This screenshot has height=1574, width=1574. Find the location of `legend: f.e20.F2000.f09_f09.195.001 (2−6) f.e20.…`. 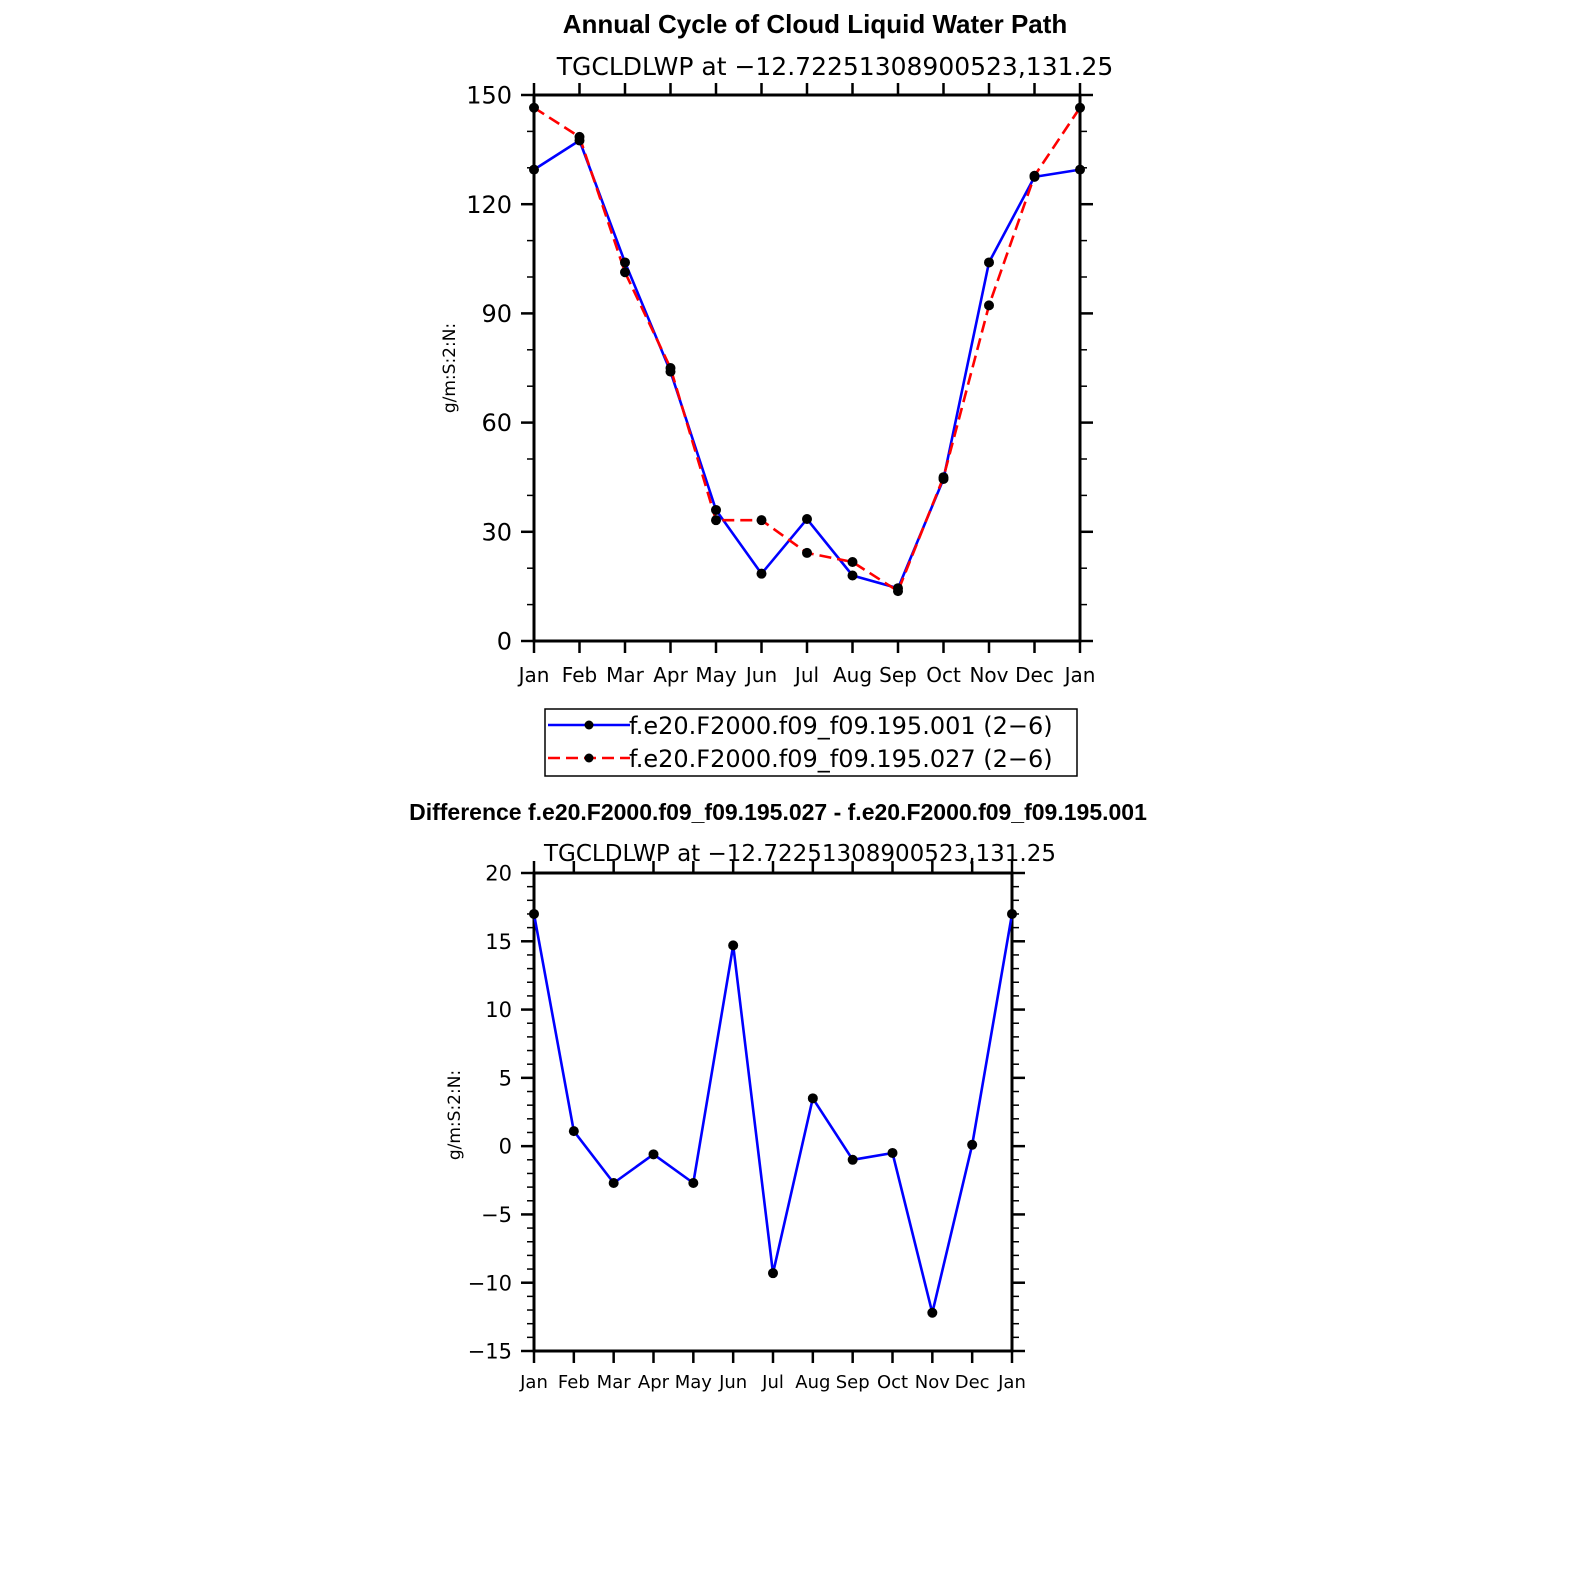

legend: f.e20.F2000.f09_f09.195.001 (2−6) f.e20.… is located at coordinates (811, 742).